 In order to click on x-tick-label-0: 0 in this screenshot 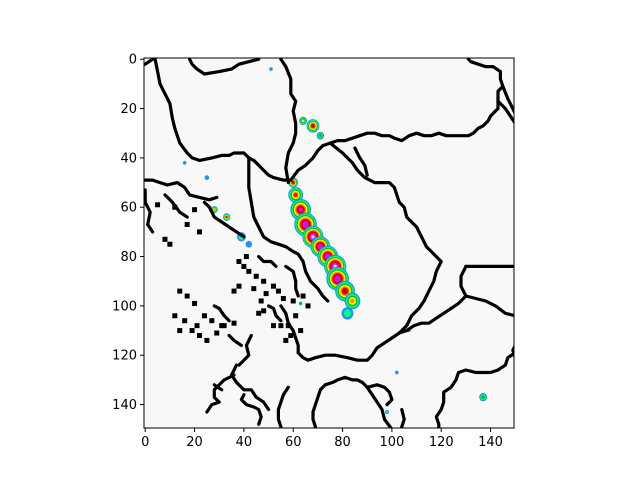, I will do `click(145, 442)`.